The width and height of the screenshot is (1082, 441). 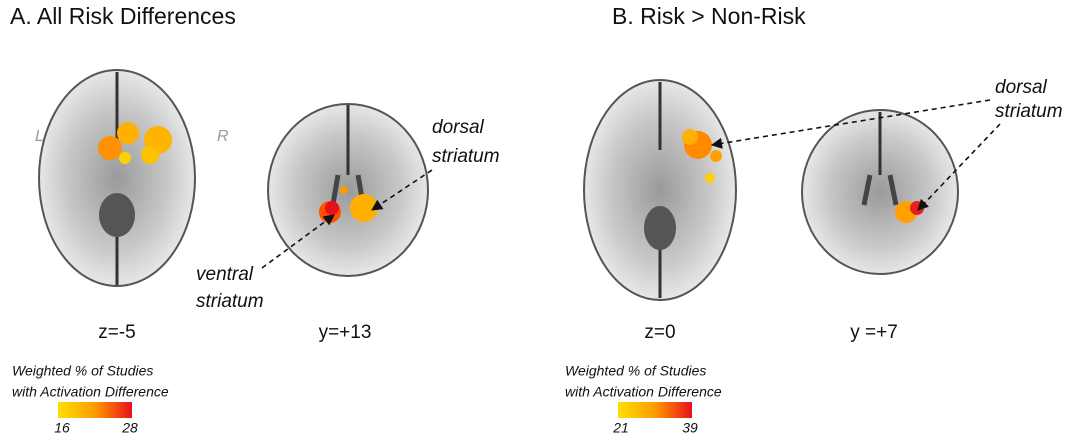 I want to click on colorbar-min: 21, so click(x=620, y=428).